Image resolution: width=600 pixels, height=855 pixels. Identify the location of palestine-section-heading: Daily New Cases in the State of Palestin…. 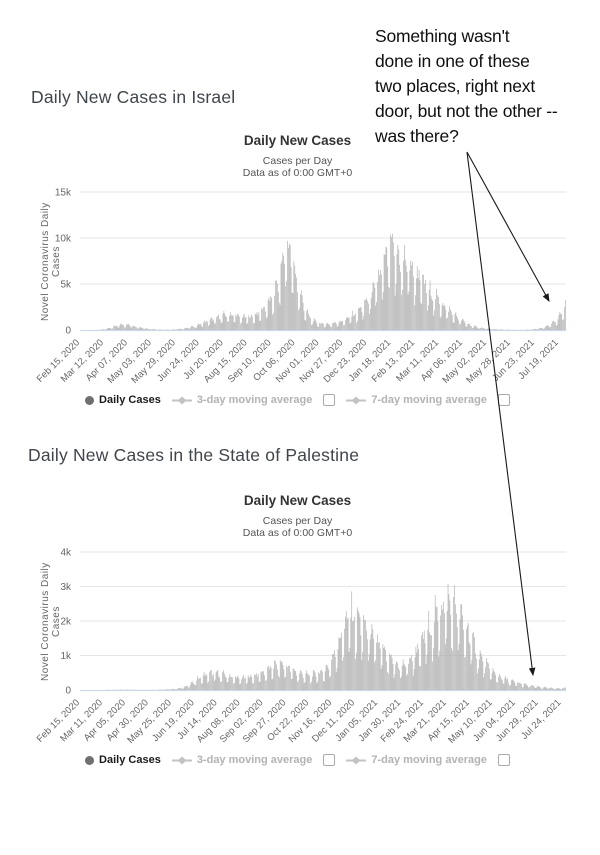
(194, 455).